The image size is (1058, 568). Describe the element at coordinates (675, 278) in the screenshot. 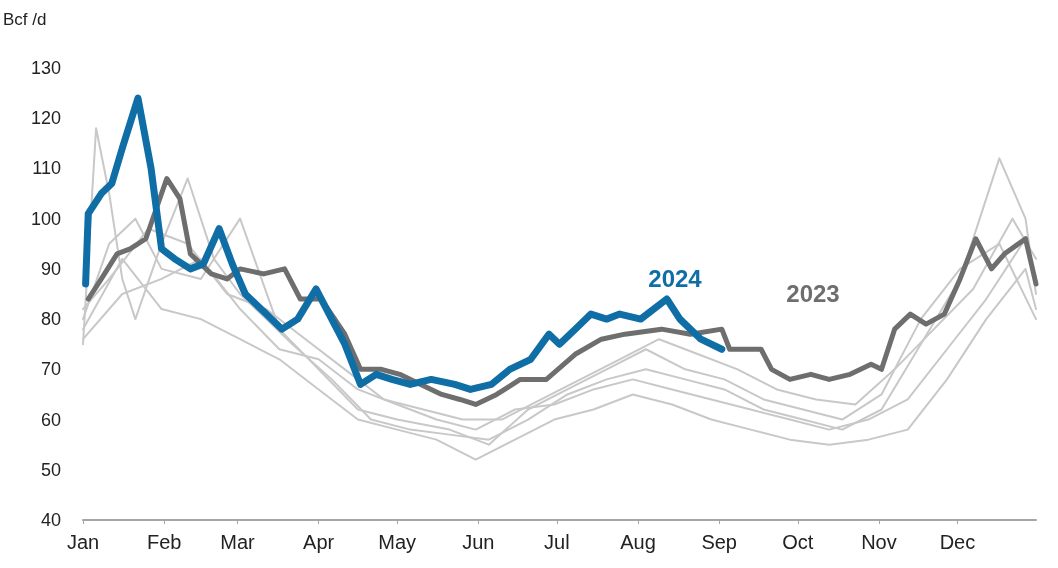

I see `annotation: 2024` at that location.